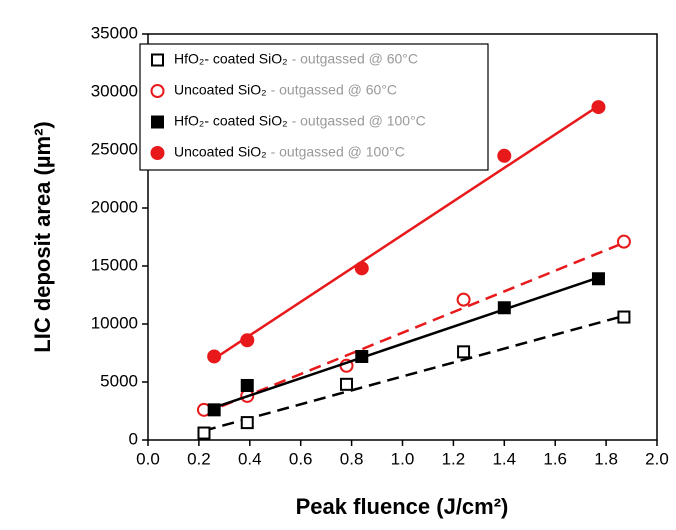 Image resolution: width=676 pixels, height=530 pixels. Describe the element at coordinates (114, 148) in the screenshot. I see `y-tick-label: 25000` at that location.